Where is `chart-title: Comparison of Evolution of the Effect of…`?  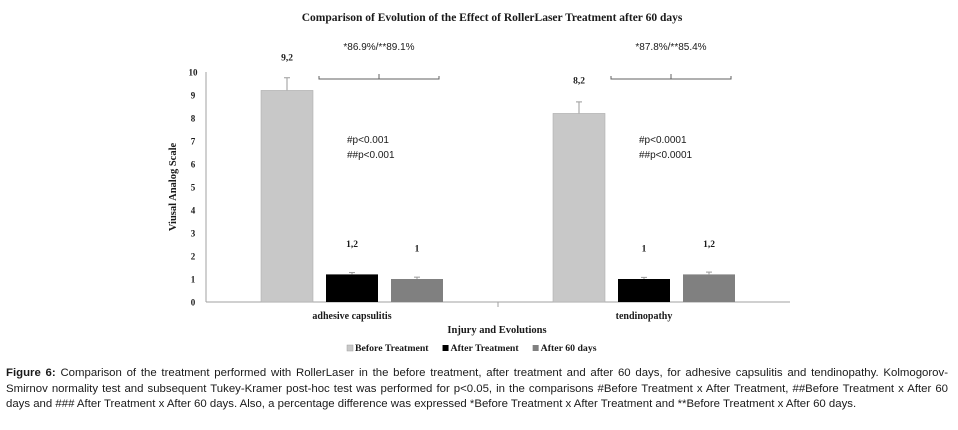 chart-title: Comparison of Evolution of the Effect of… is located at coordinates (492, 18).